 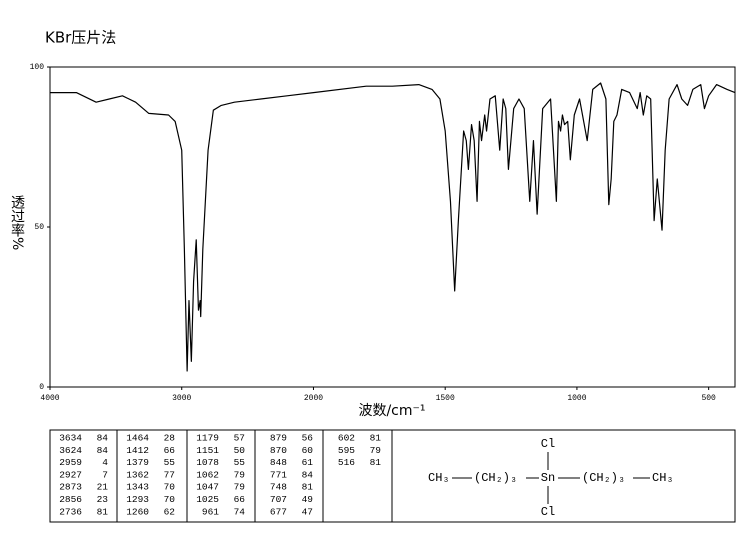 What do you see at coordinates (278, 438) in the screenshot?
I see `peak-wavenumber: 879` at bounding box center [278, 438].